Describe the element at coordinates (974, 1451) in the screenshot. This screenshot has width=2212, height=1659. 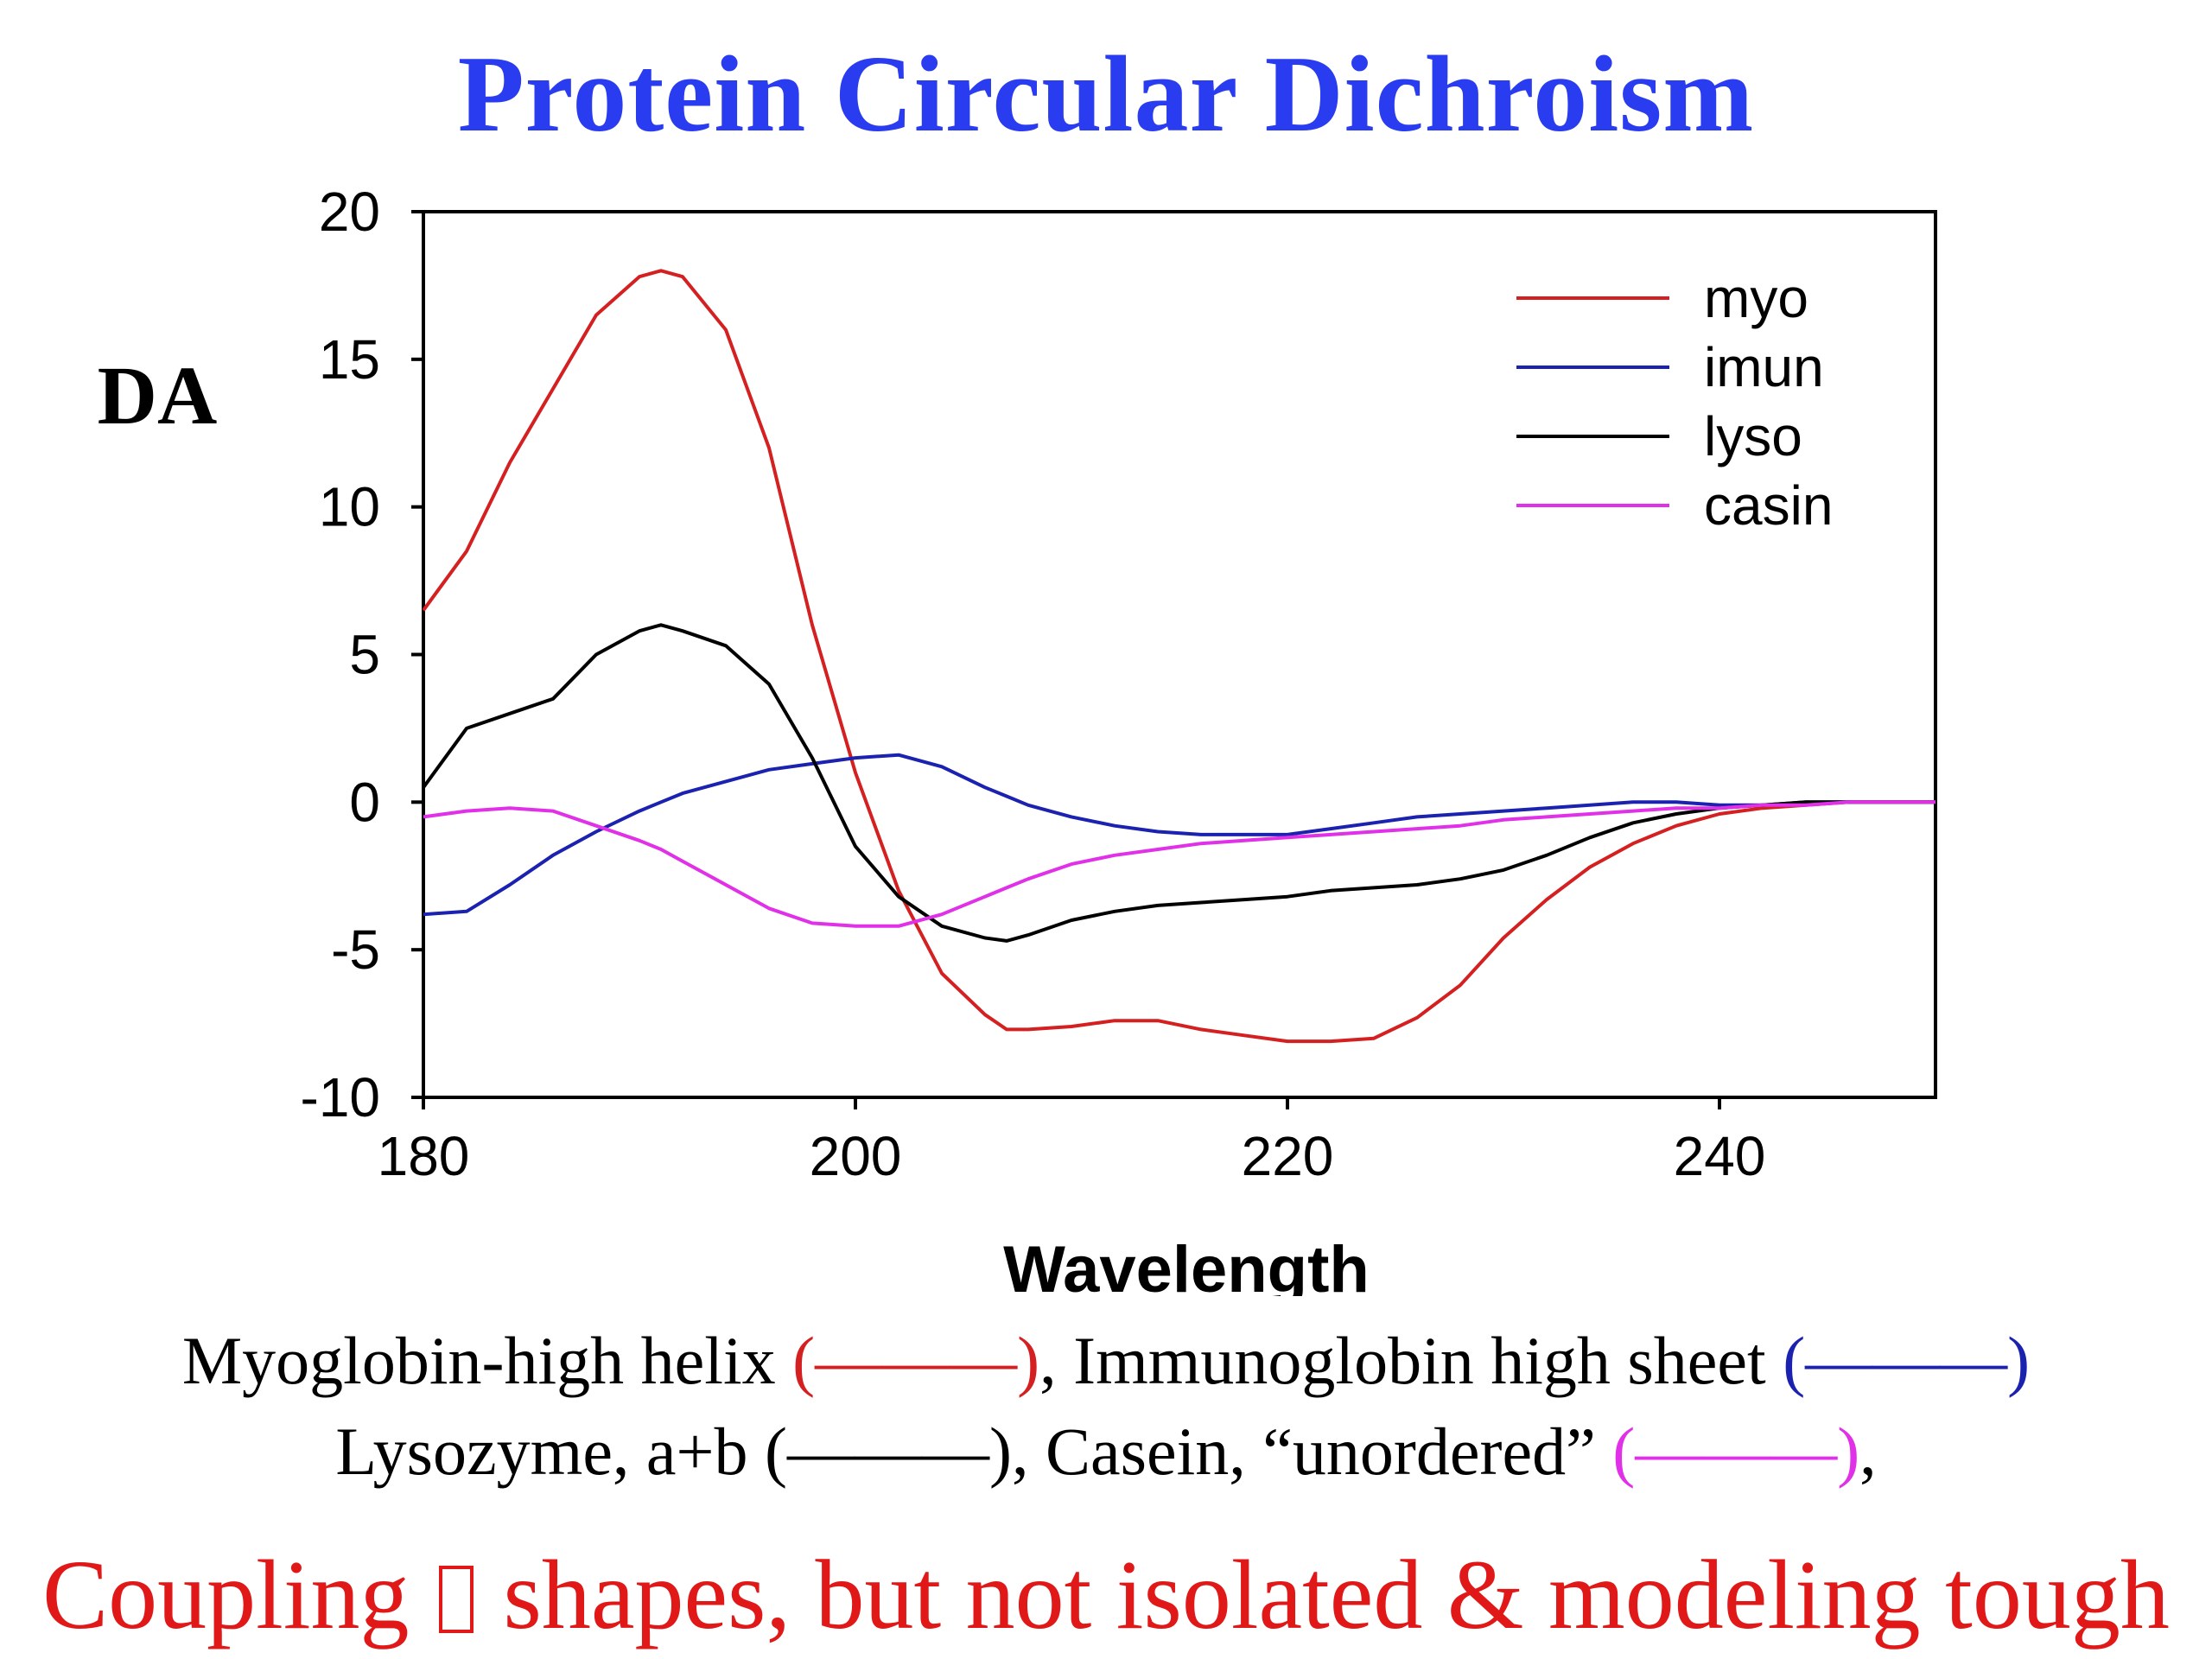
I see `caption-lysozyme-text: Lysozyme, a+b (———), Casein, “unordered”` at that location.